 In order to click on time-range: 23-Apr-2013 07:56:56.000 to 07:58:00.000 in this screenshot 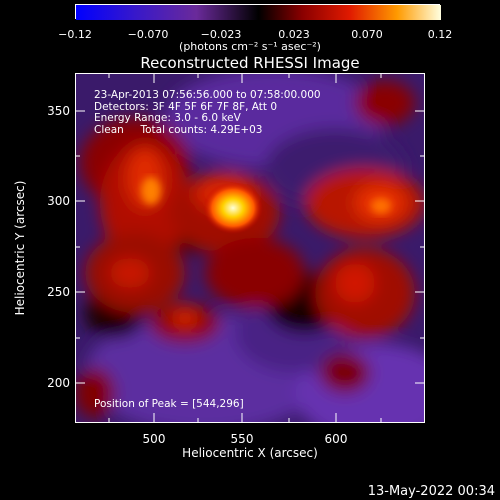, I will do `click(207, 95)`.